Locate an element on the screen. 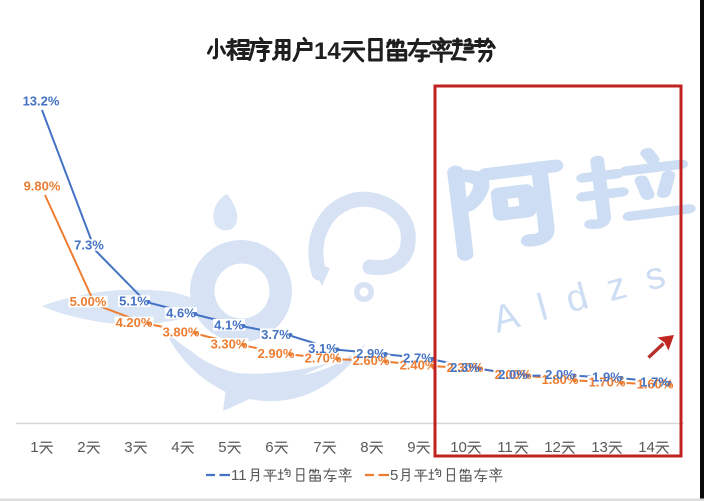 The image size is (704, 501). svg-text: 2.00% is located at coordinates (513, 374).